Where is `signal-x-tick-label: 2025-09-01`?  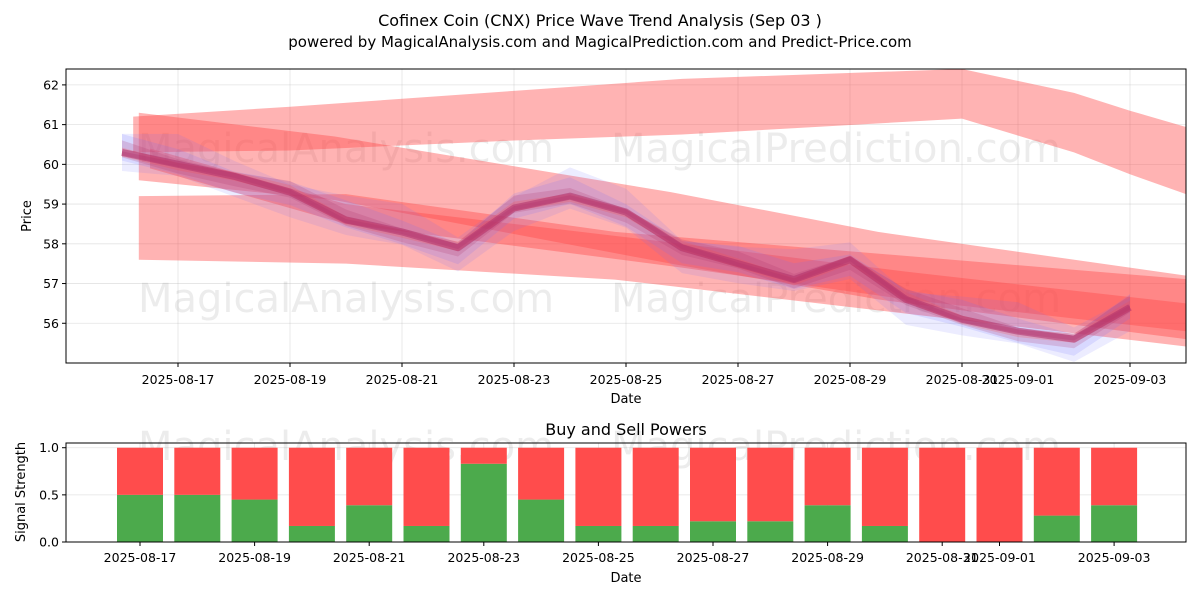 signal-x-tick-label: 2025-09-01 is located at coordinates (999, 557).